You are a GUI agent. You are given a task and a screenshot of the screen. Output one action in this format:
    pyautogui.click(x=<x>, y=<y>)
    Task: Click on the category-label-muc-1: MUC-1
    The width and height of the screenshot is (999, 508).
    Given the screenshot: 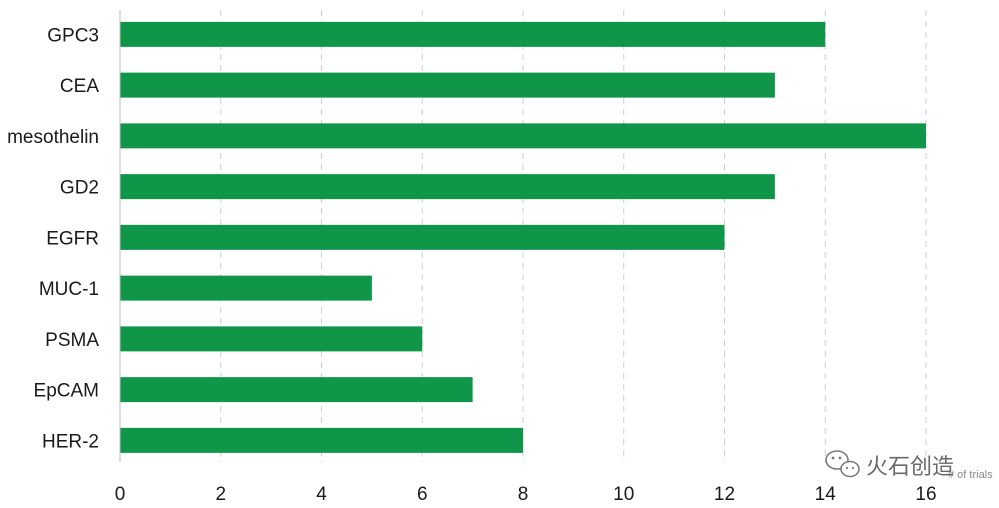 What is the action you would take?
    pyautogui.click(x=69, y=289)
    